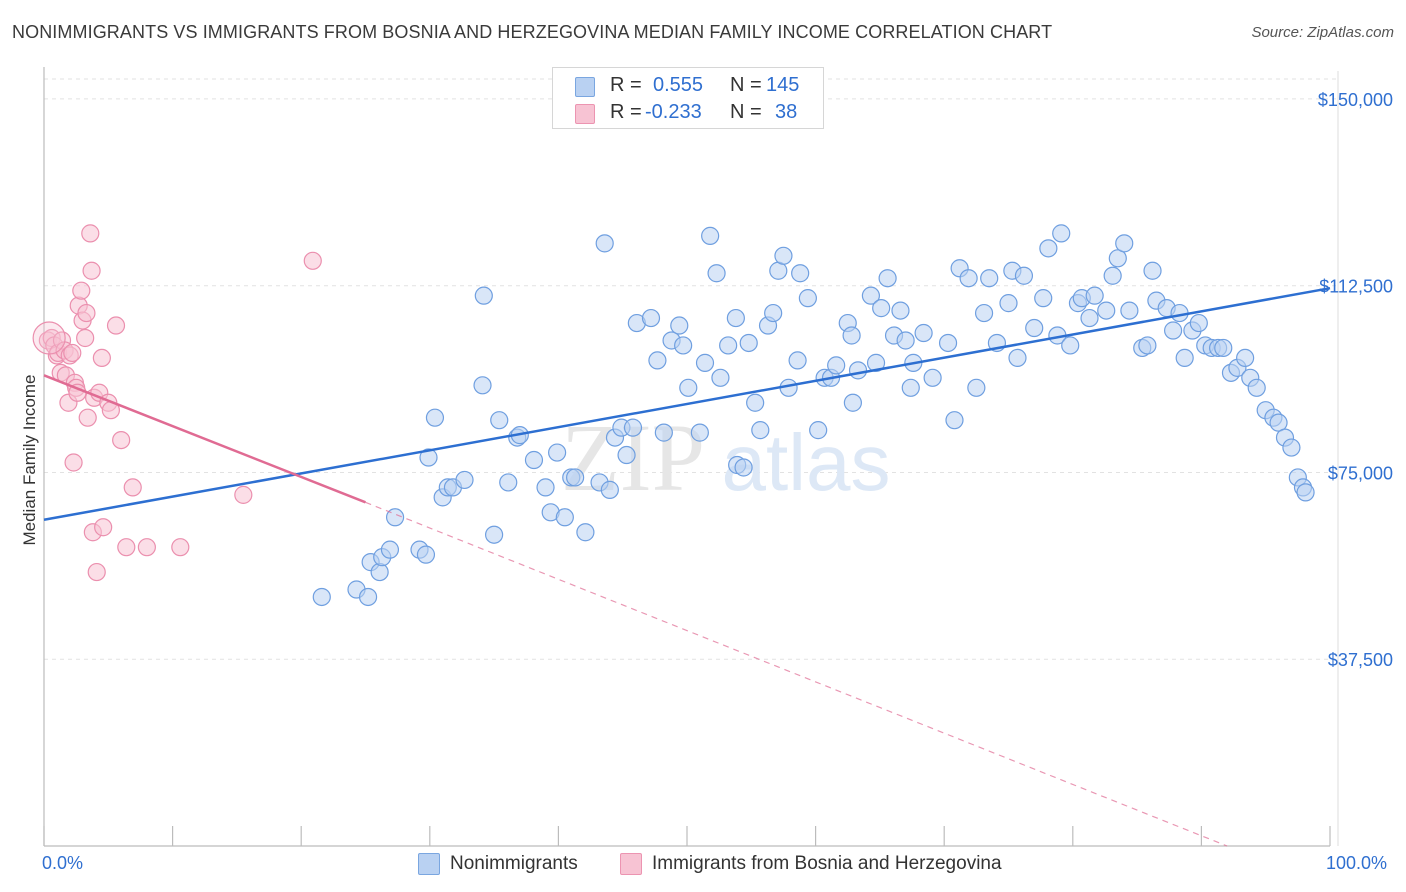  Describe the element at coordinates (783, 85) in the screenshot. I see `n-value: 145` at that location.